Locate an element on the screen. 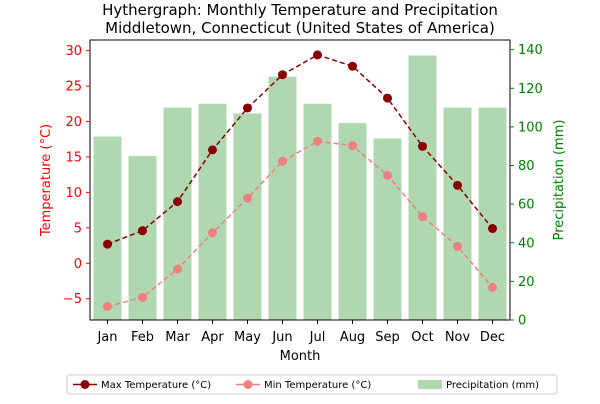 This screenshot has height=404, width=600. left-y-tick-label: −5 is located at coordinates (72, 299).